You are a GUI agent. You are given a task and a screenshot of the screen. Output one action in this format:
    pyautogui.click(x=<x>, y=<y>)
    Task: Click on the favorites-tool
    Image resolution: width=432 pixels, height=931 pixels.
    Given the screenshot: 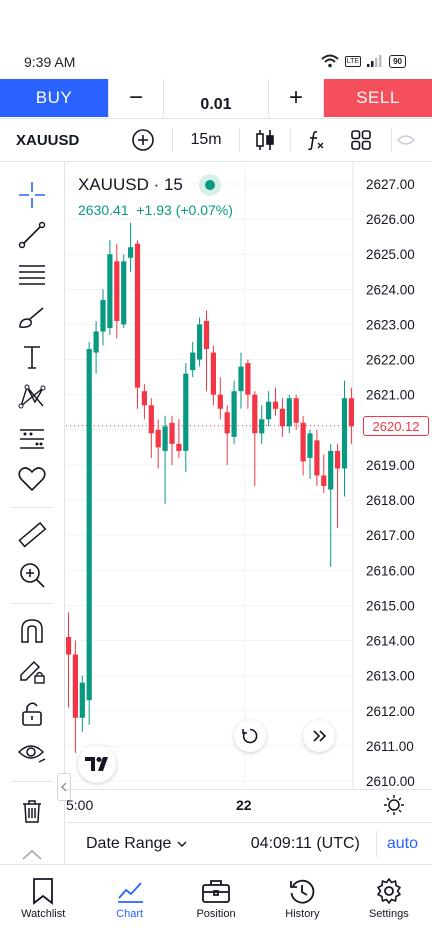 What is the action you would take?
    pyautogui.click(x=32, y=479)
    